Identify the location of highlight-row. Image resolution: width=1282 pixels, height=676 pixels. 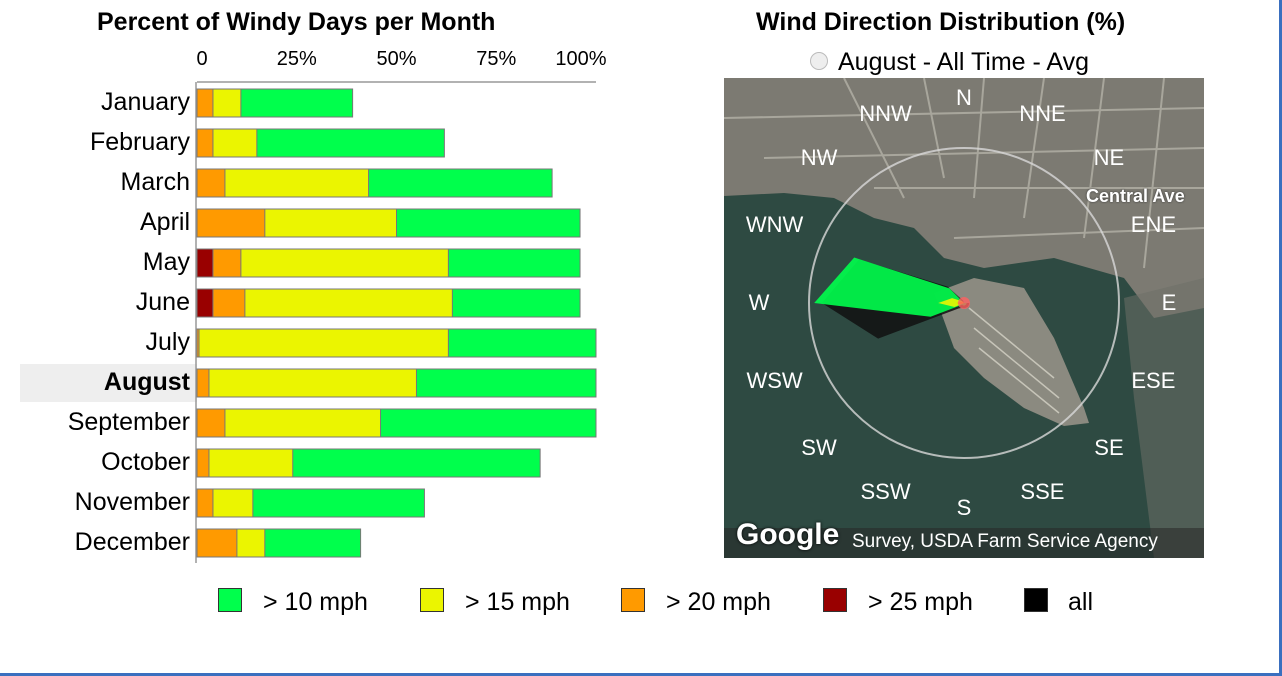
(108, 383).